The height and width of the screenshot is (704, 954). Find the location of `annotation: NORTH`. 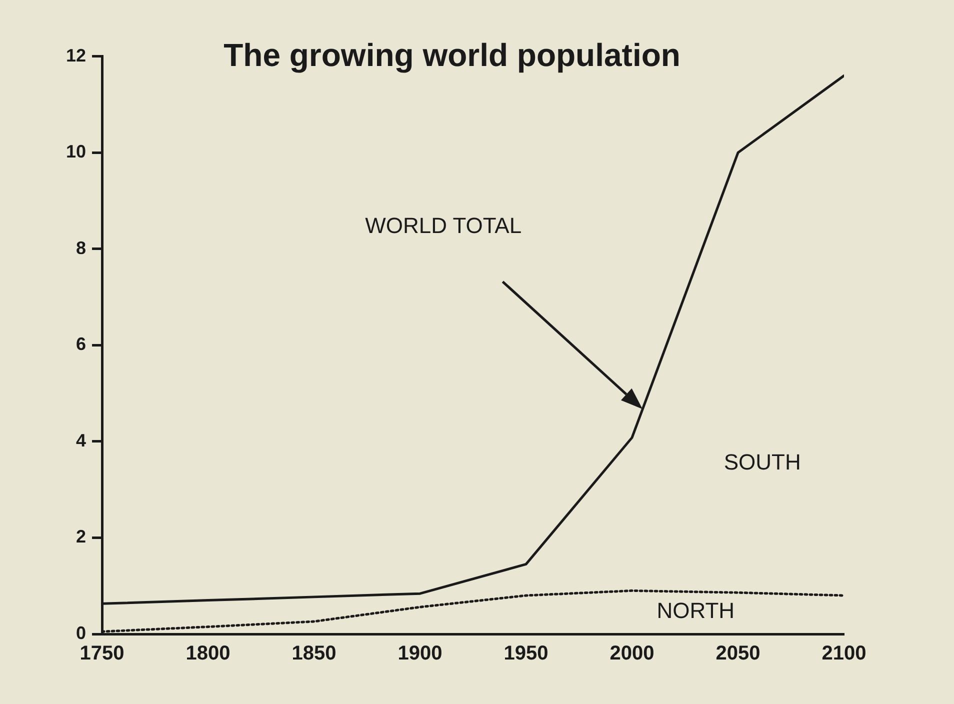

annotation: NORTH is located at coordinates (695, 611).